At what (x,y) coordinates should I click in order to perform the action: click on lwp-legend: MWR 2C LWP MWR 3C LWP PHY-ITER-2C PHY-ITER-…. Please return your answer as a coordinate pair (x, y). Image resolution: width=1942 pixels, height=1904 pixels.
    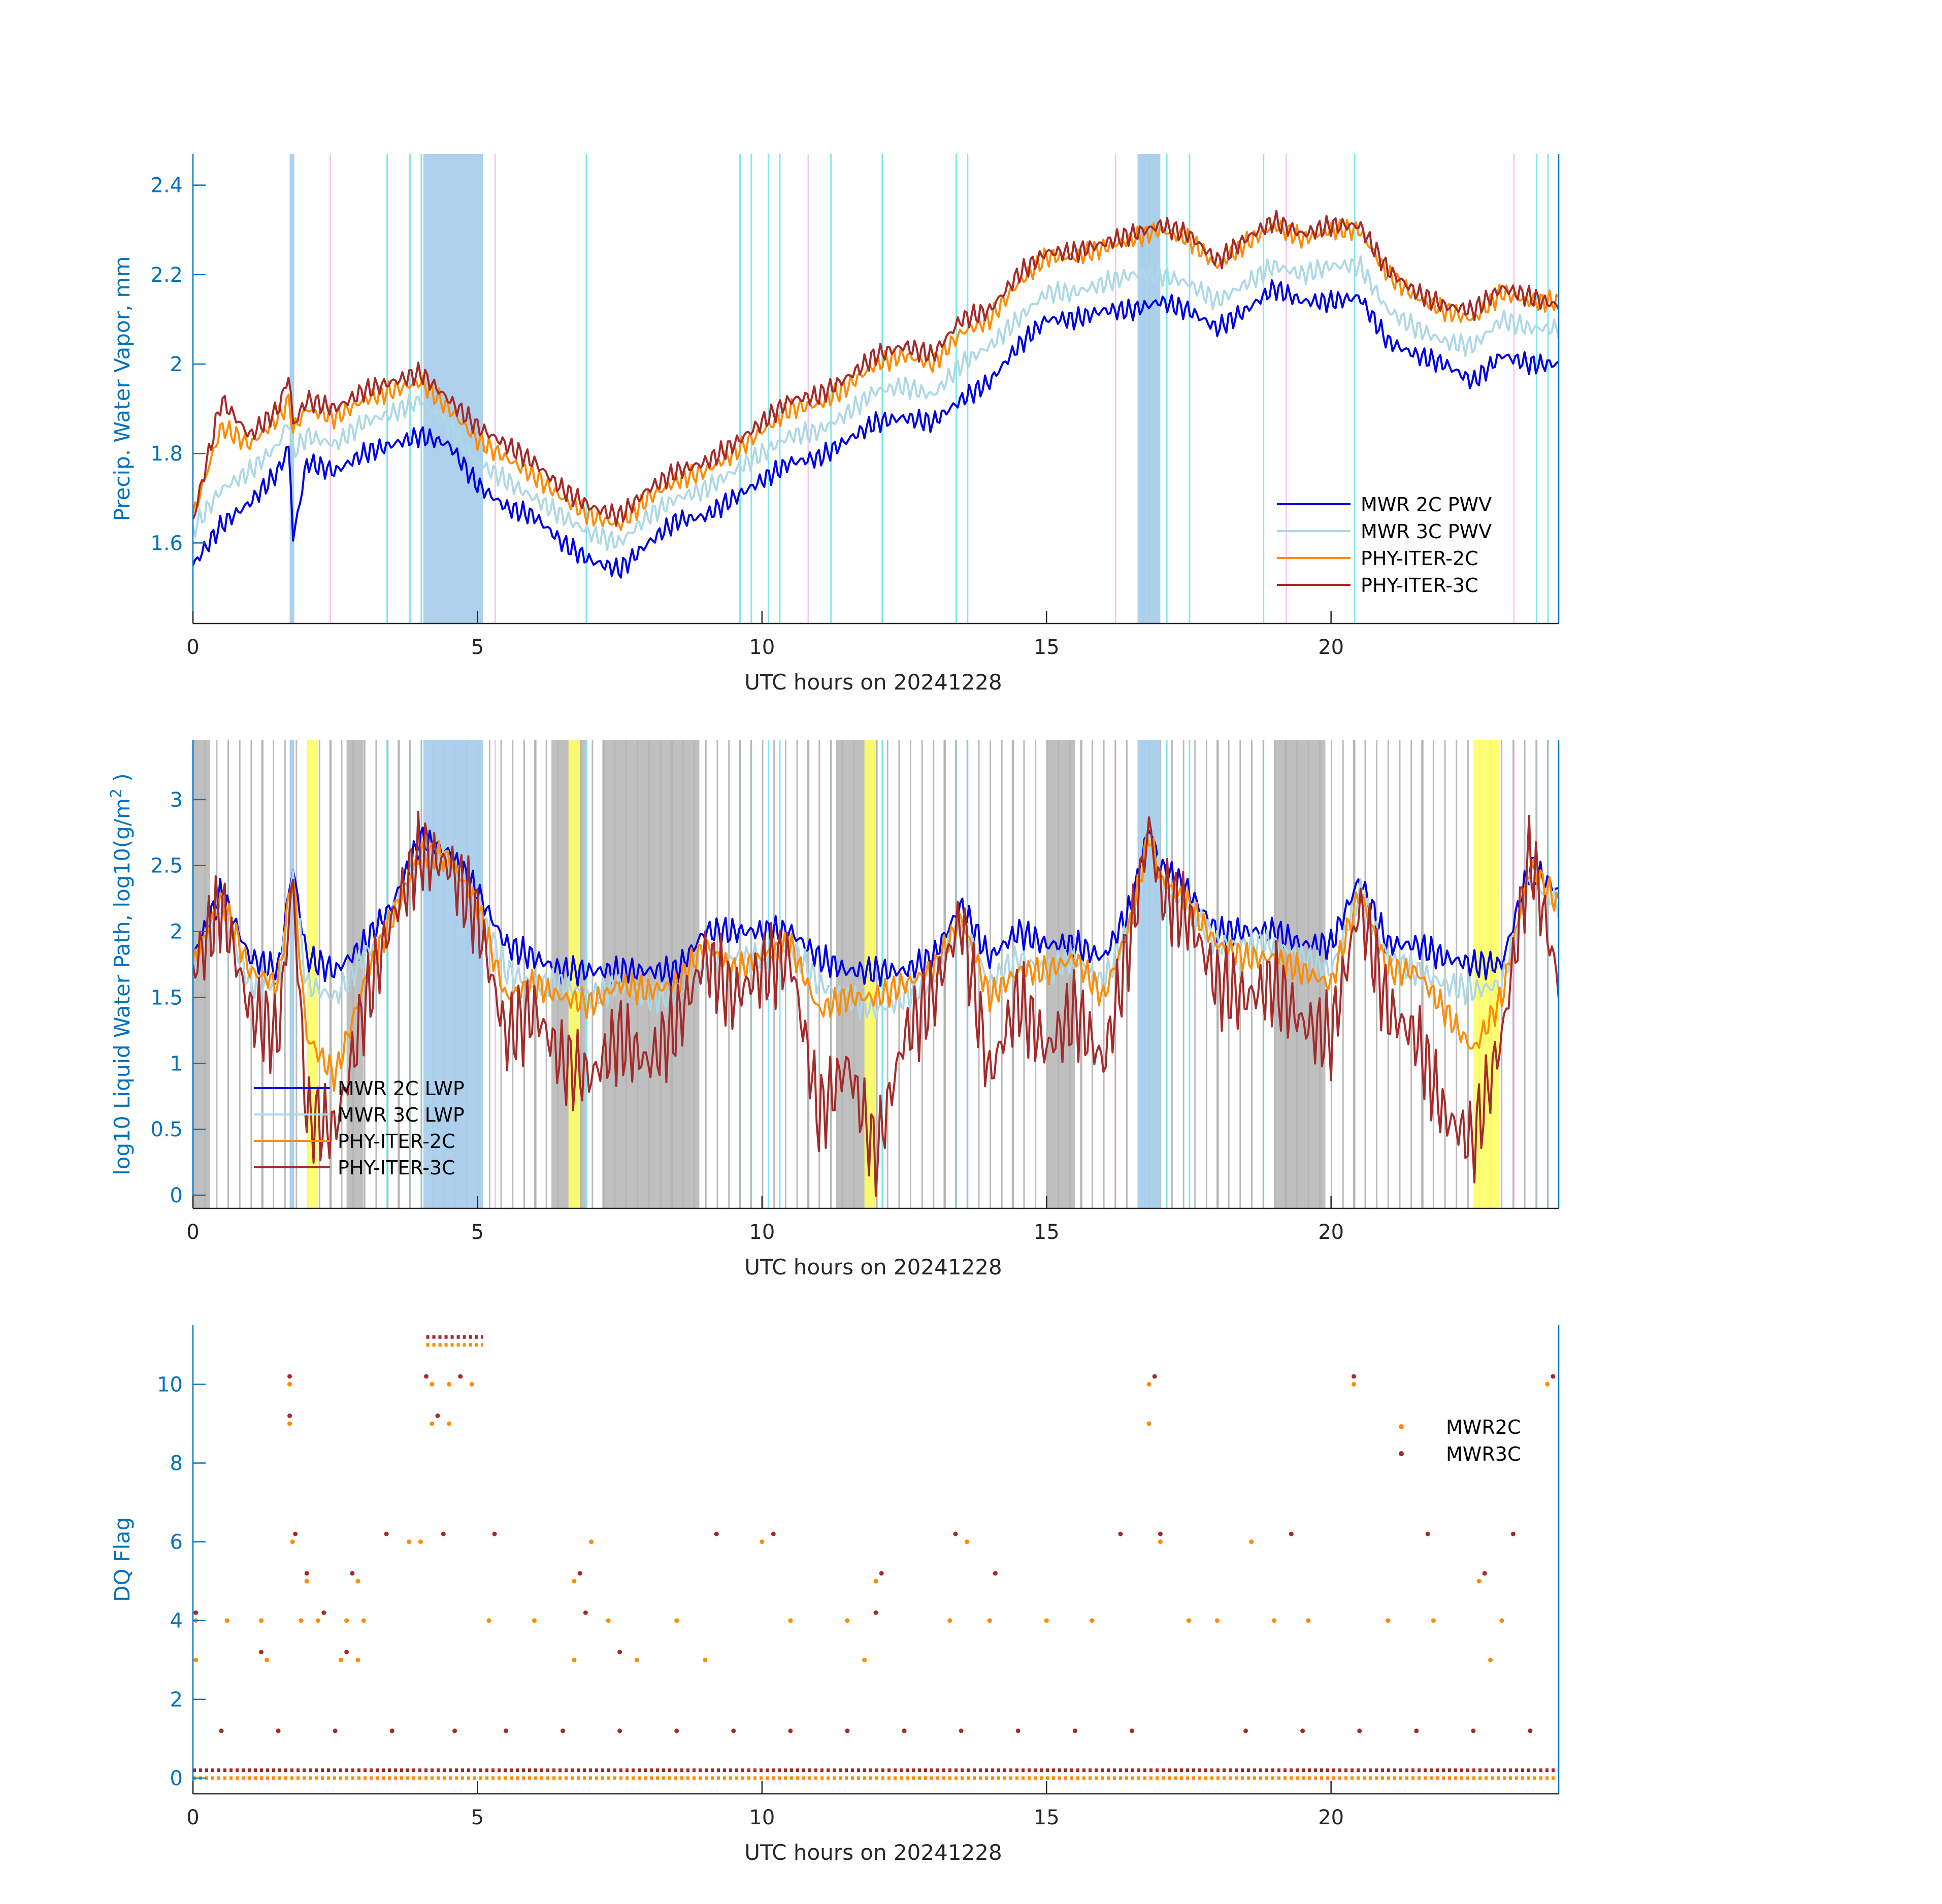
    Looking at the image, I should click on (359, 1128).